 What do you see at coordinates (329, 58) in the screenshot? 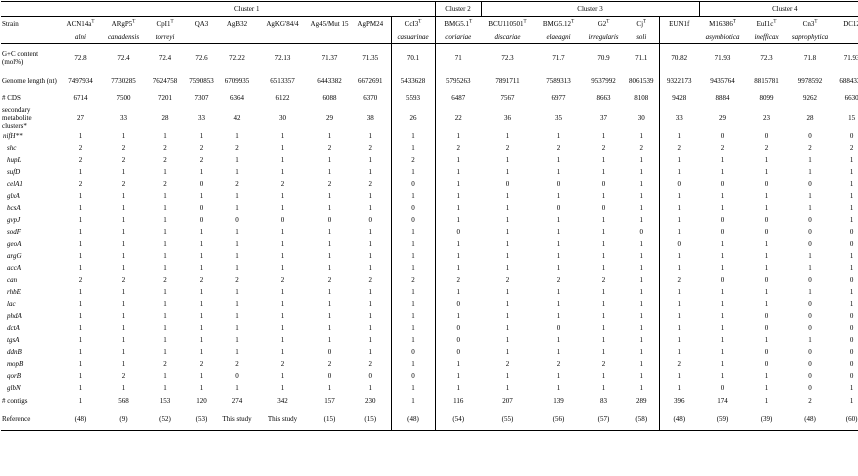
I see `gc-content-row-value: 71.37` at bounding box center [329, 58].